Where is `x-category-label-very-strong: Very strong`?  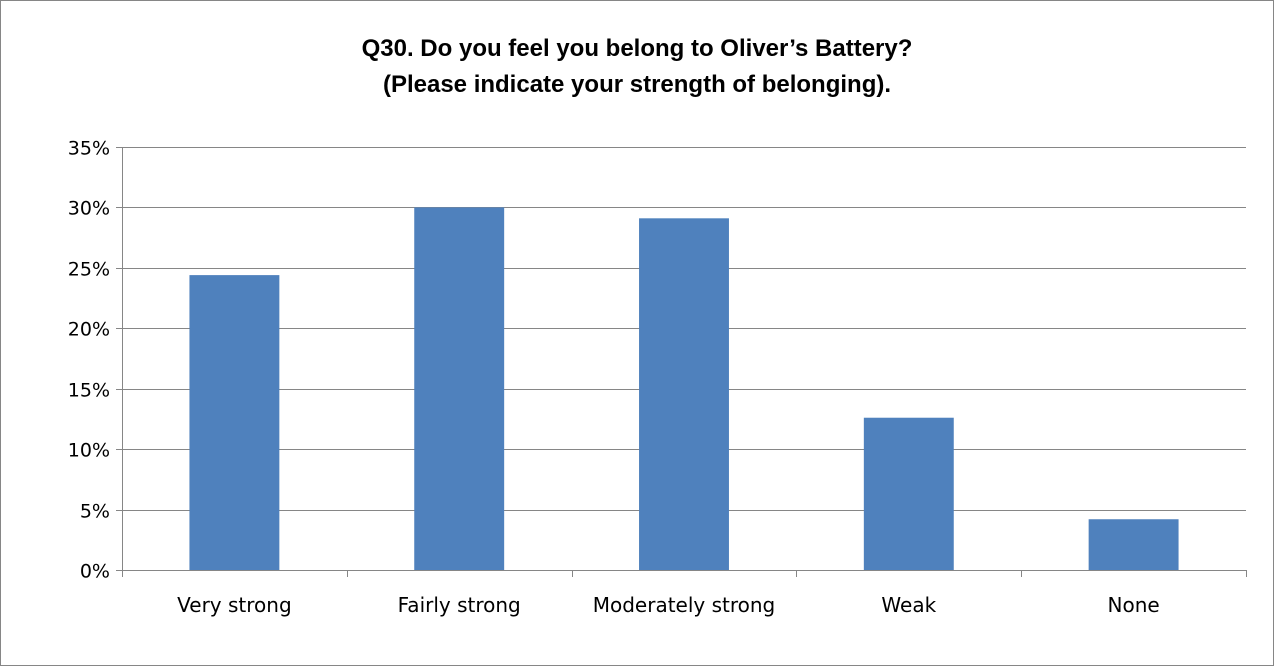 x-category-label-very-strong: Very strong is located at coordinates (234, 605).